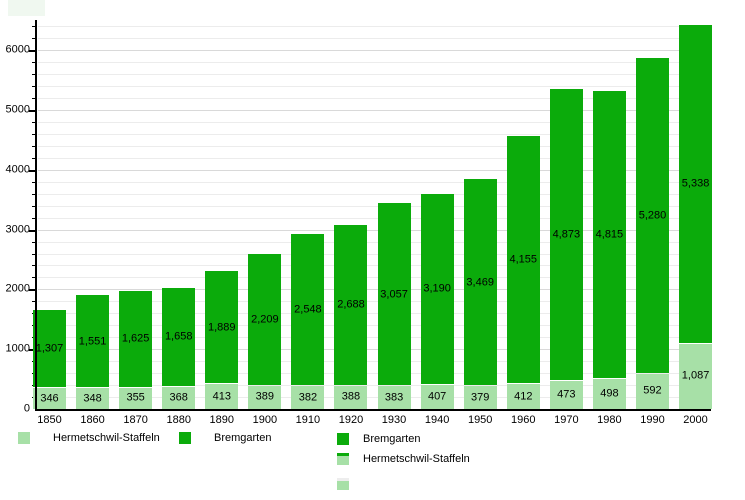 This screenshot has height=500, width=745. Describe the element at coordinates (343, 459) in the screenshot. I see `legend-swatch` at that location.